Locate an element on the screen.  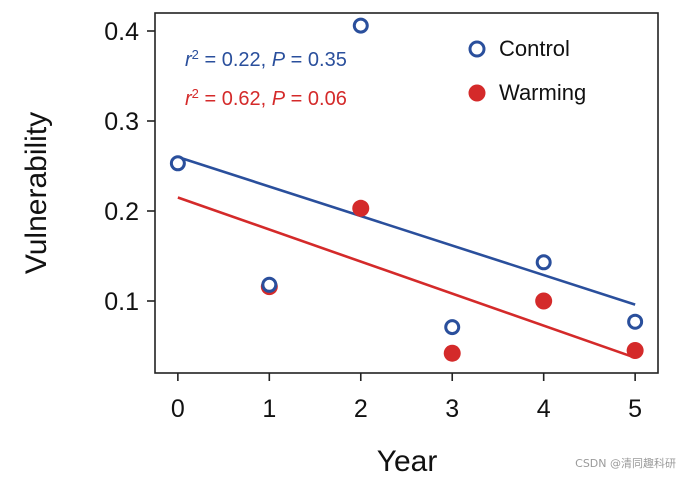
x-tick-label: 5 is located at coordinates (635, 409).